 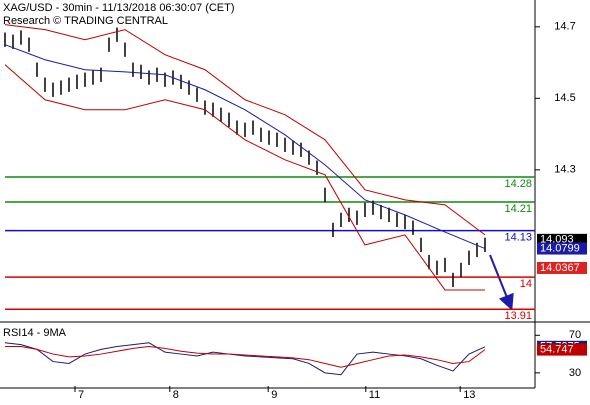 What do you see at coordinates (518, 184) in the screenshot?
I see `level-label: 14.28` at bounding box center [518, 184].